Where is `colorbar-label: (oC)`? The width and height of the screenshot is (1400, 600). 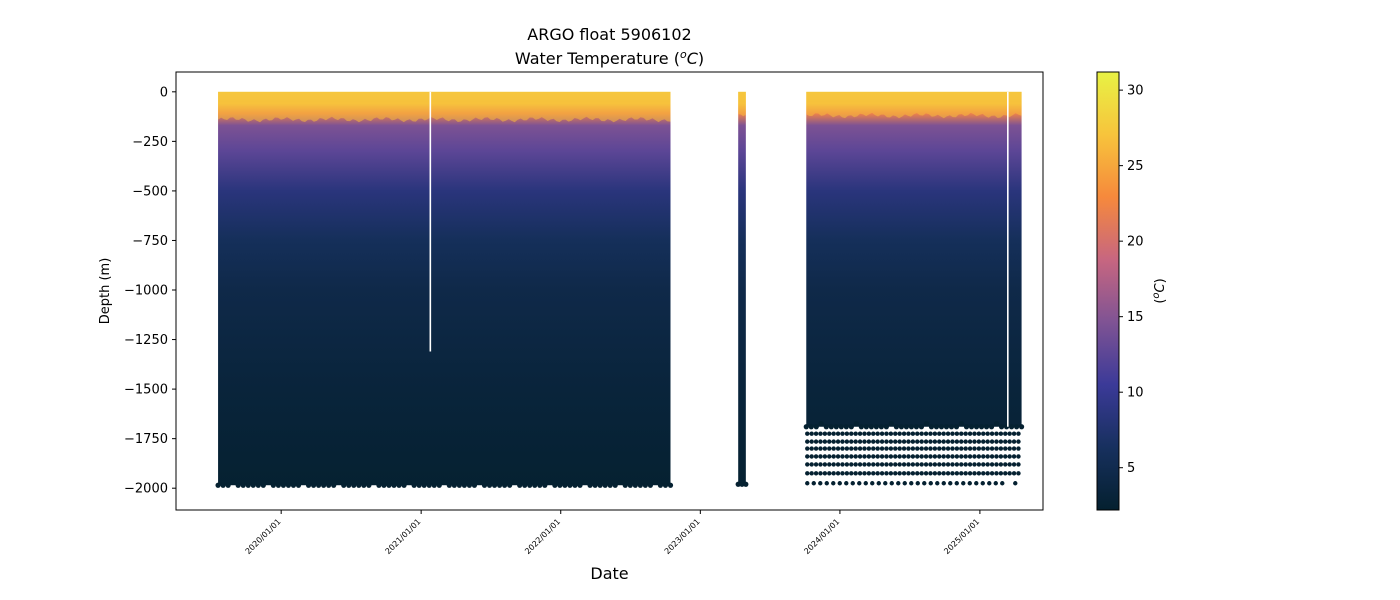 colorbar-label: (oC) is located at coordinates (1159, 290).